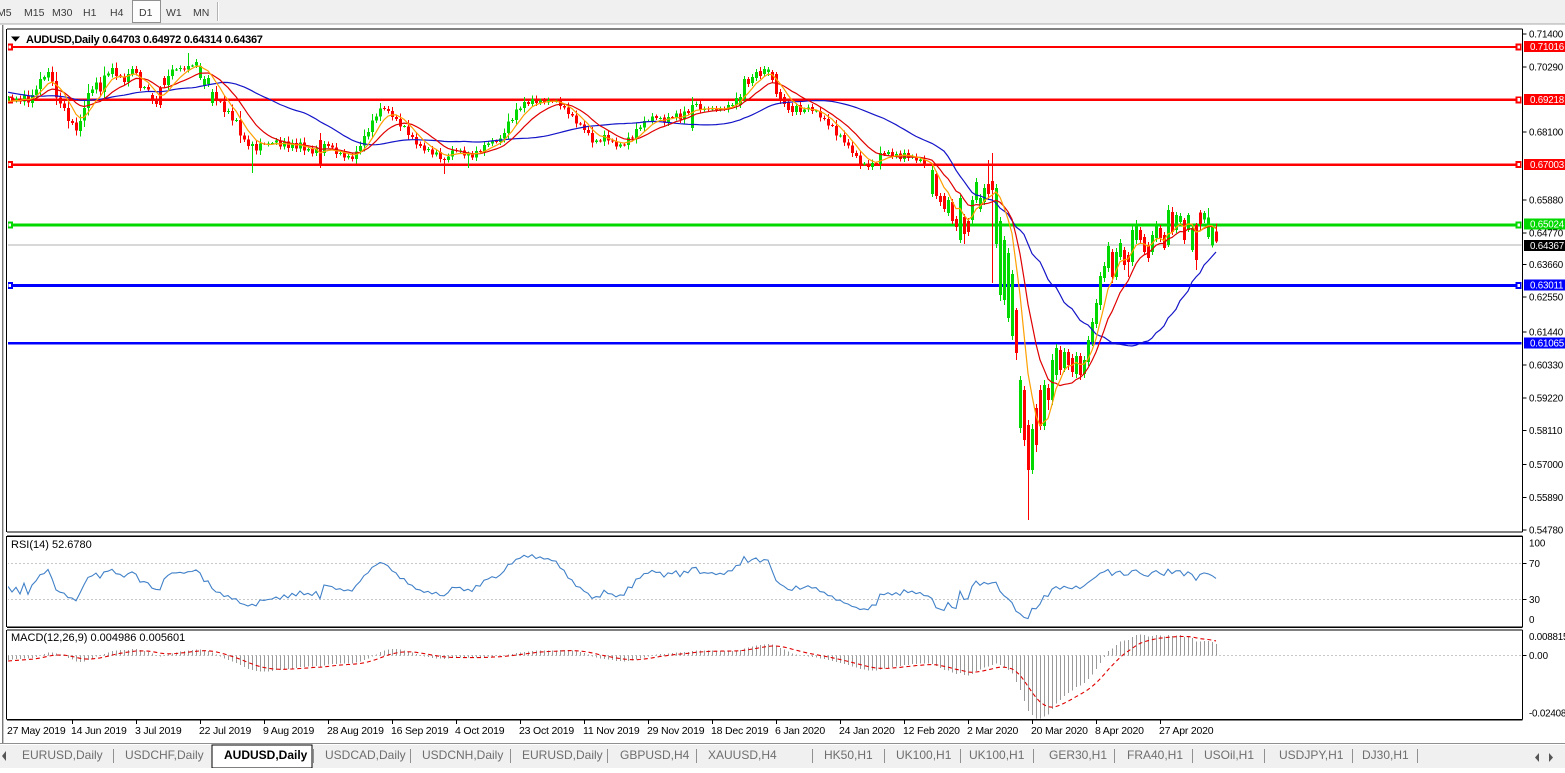 The image size is (1565, 773). What do you see at coordinates (420, 731) in the screenshot?
I see `svg-text: 16 Sep 2019` at bounding box center [420, 731].